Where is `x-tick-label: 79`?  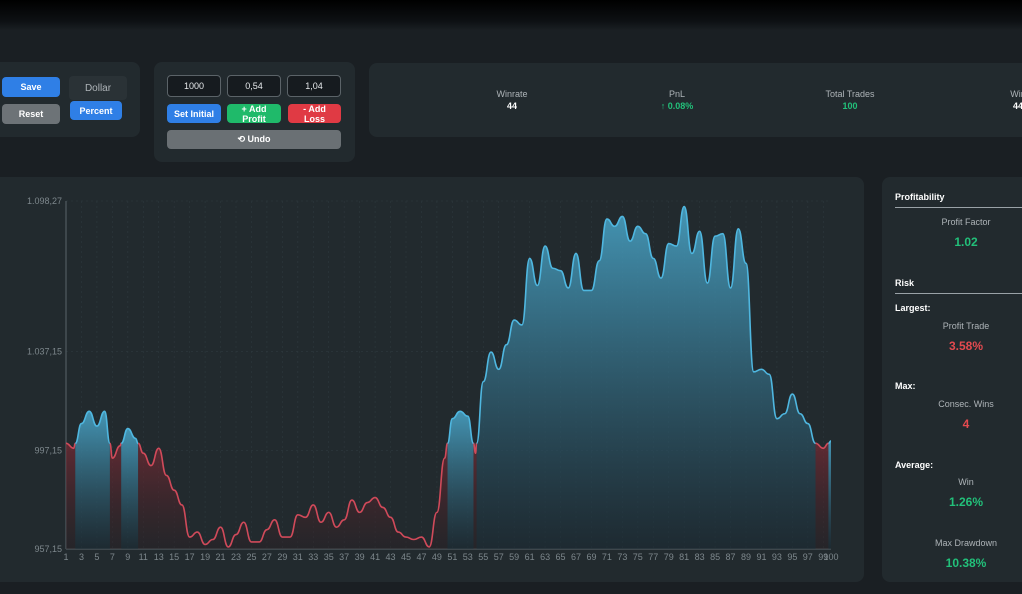
x-tick-label: 79 is located at coordinates (669, 557).